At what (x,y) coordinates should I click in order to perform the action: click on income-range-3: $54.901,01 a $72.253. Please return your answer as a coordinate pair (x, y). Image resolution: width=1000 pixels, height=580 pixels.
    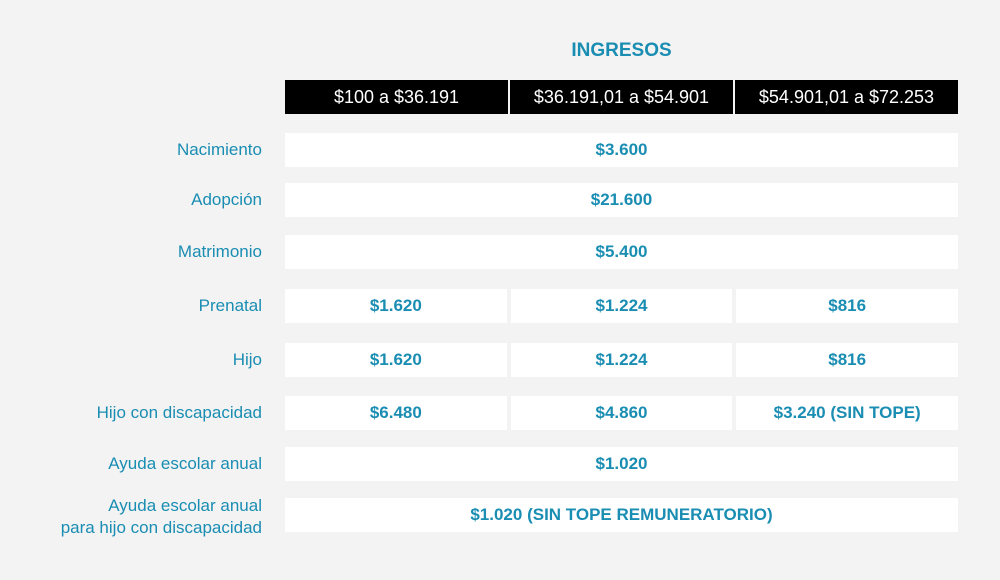
    Looking at the image, I should click on (846, 97).